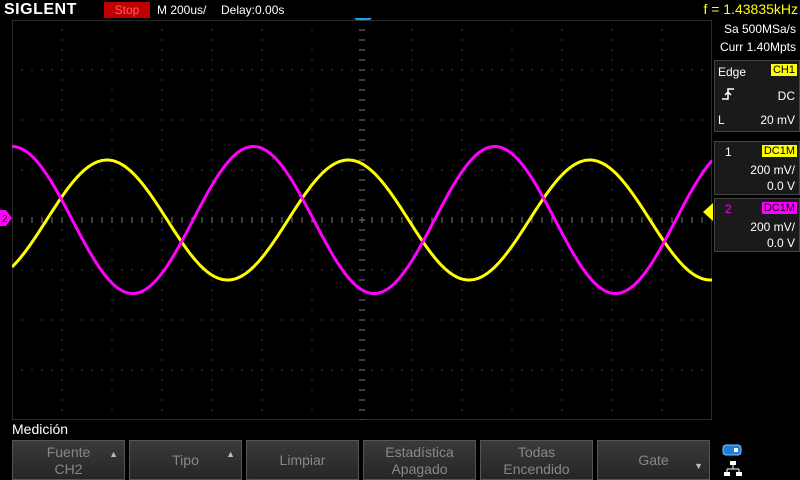  I want to click on softkey-type: Tipo ▲, so click(185, 460).